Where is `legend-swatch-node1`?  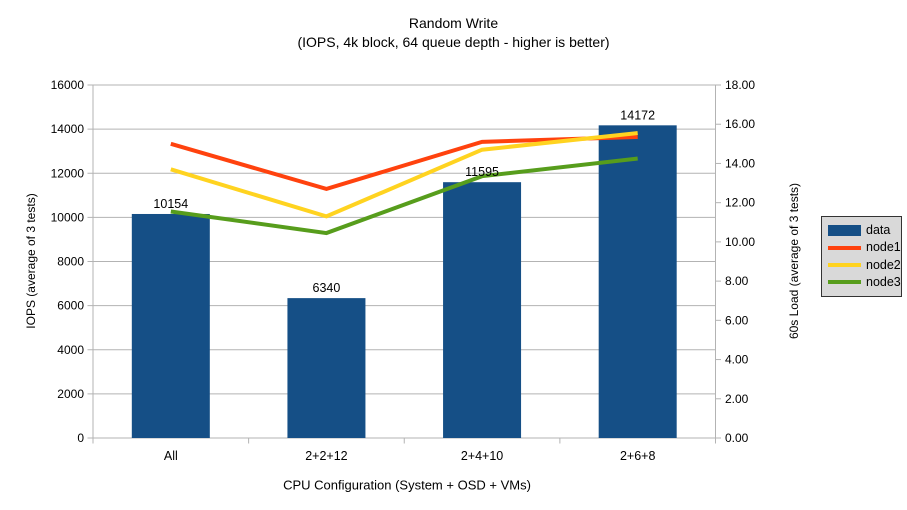 legend-swatch-node1 is located at coordinates (844, 247).